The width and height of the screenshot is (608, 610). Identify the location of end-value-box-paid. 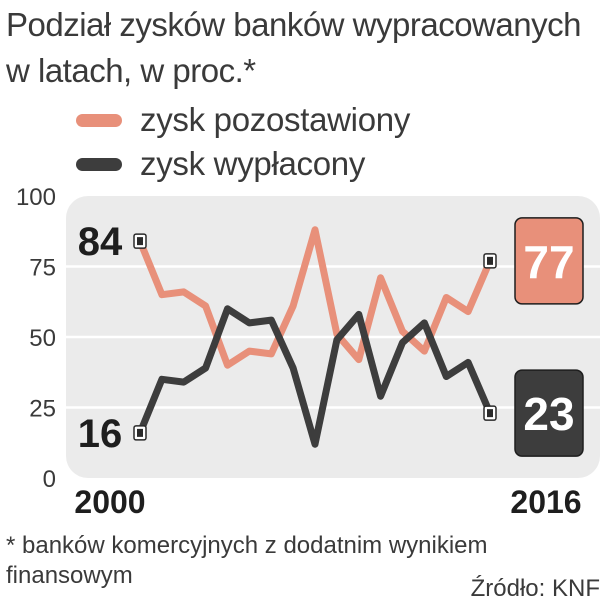
(549, 413).